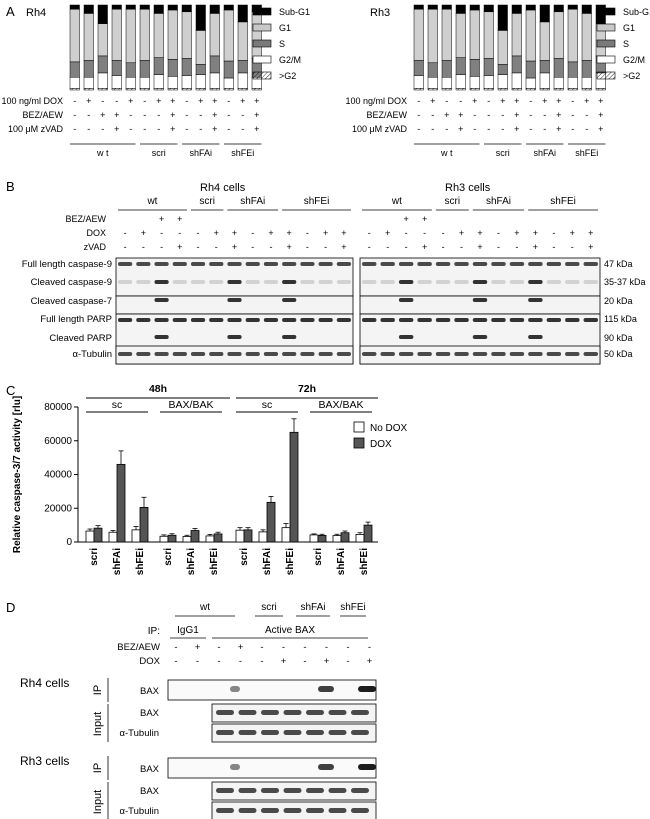  I want to click on legend-label: S, so click(626, 44).